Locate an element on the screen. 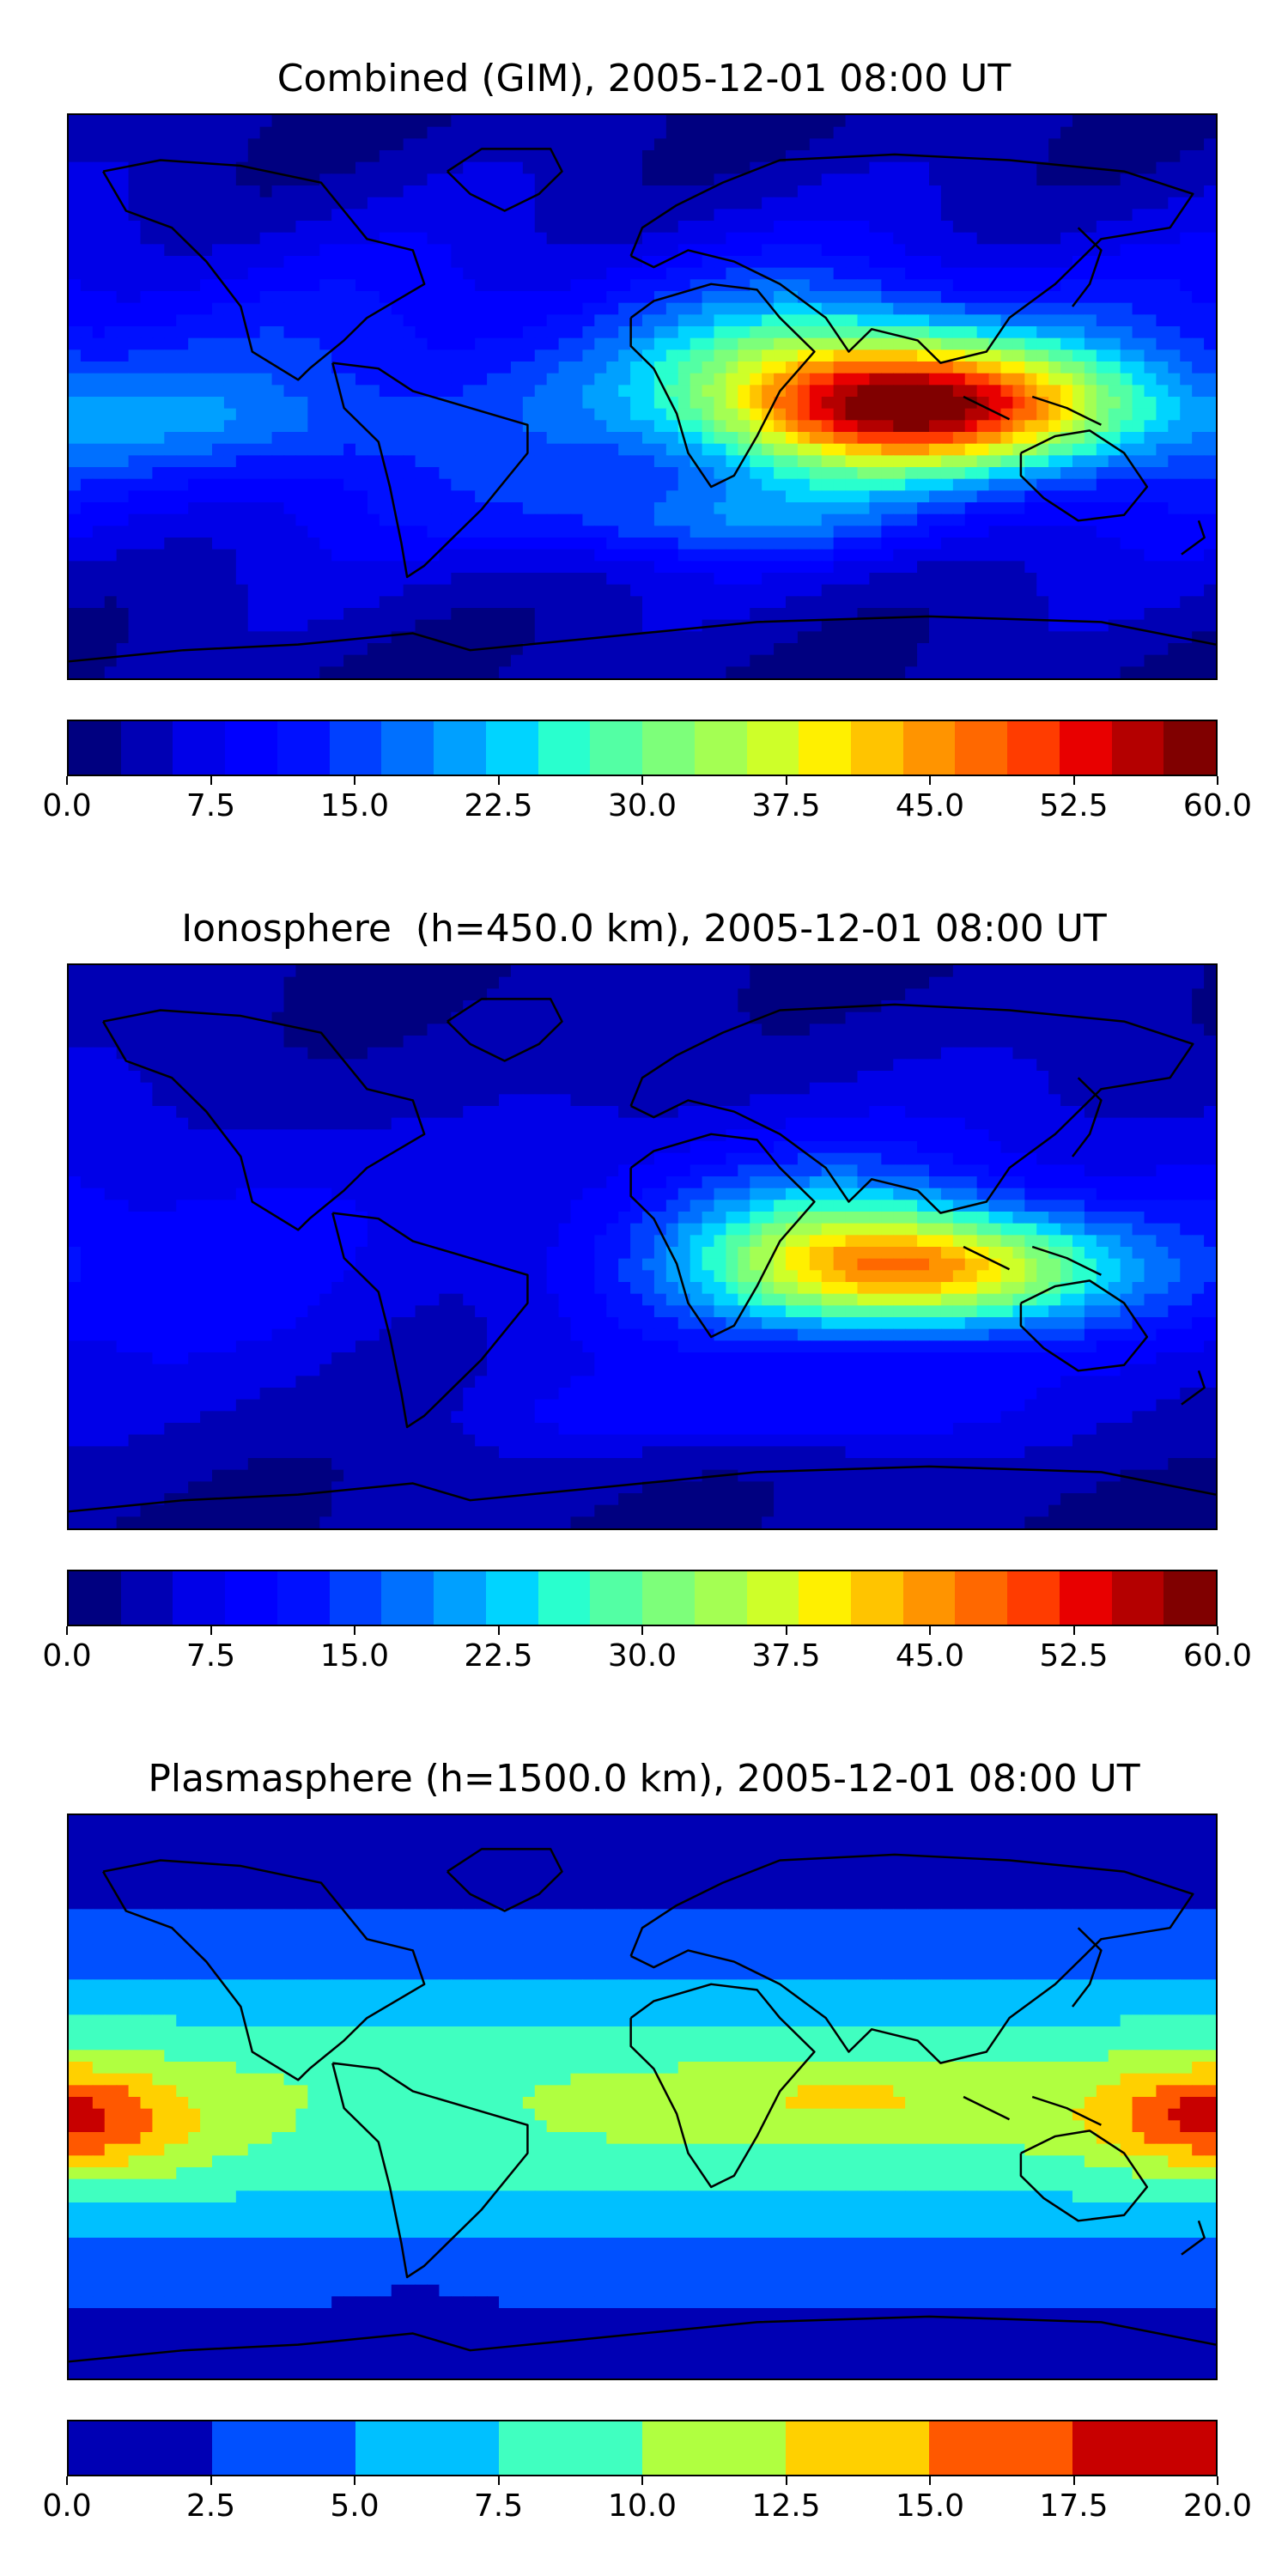 This screenshot has width=1288, height=2576. colorbar-ticks-plasmasphere: 0.0 2.5 5.0 7.5 10.0 12.5 15.0 17.5 20.0 is located at coordinates (647, 2502).